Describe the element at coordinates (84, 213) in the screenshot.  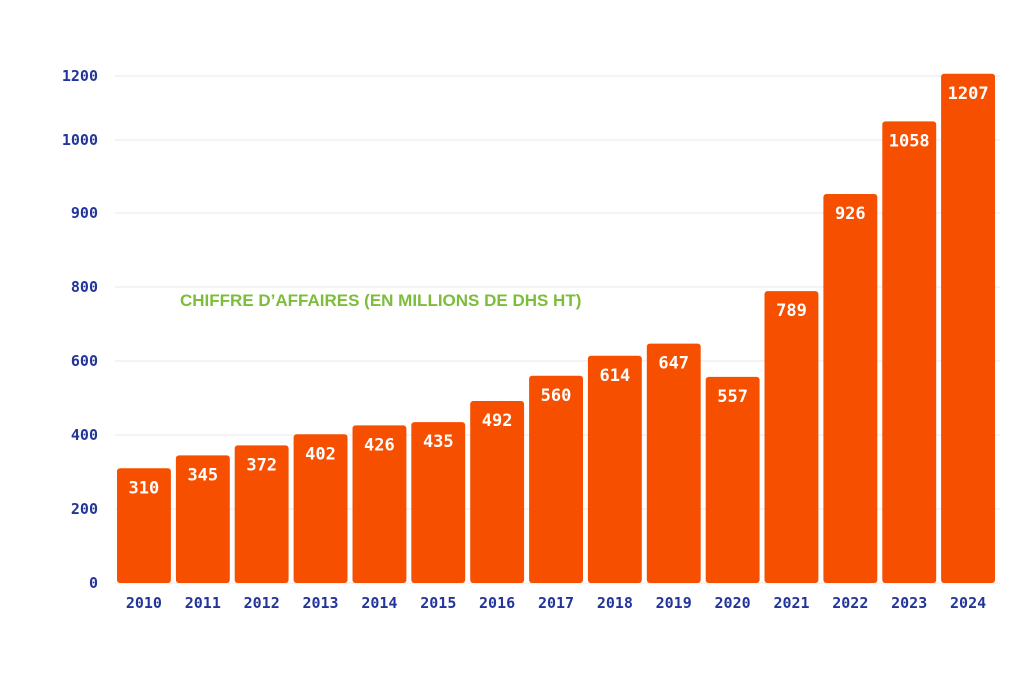
I see `y-tick-label: 900` at that location.